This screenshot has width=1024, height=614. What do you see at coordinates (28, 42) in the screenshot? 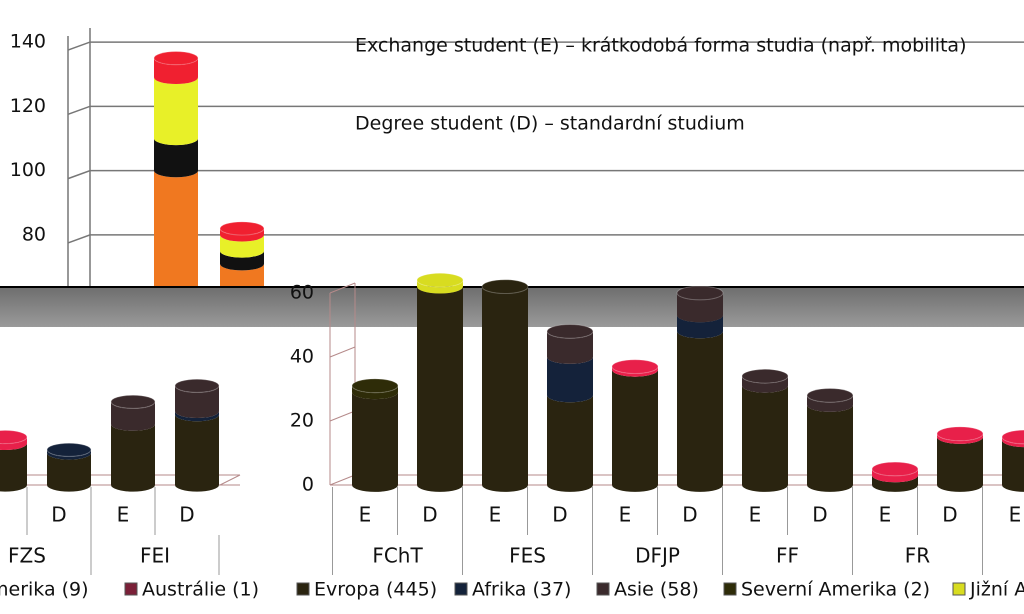
I see `y-tick-label: 140` at bounding box center [28, 42].